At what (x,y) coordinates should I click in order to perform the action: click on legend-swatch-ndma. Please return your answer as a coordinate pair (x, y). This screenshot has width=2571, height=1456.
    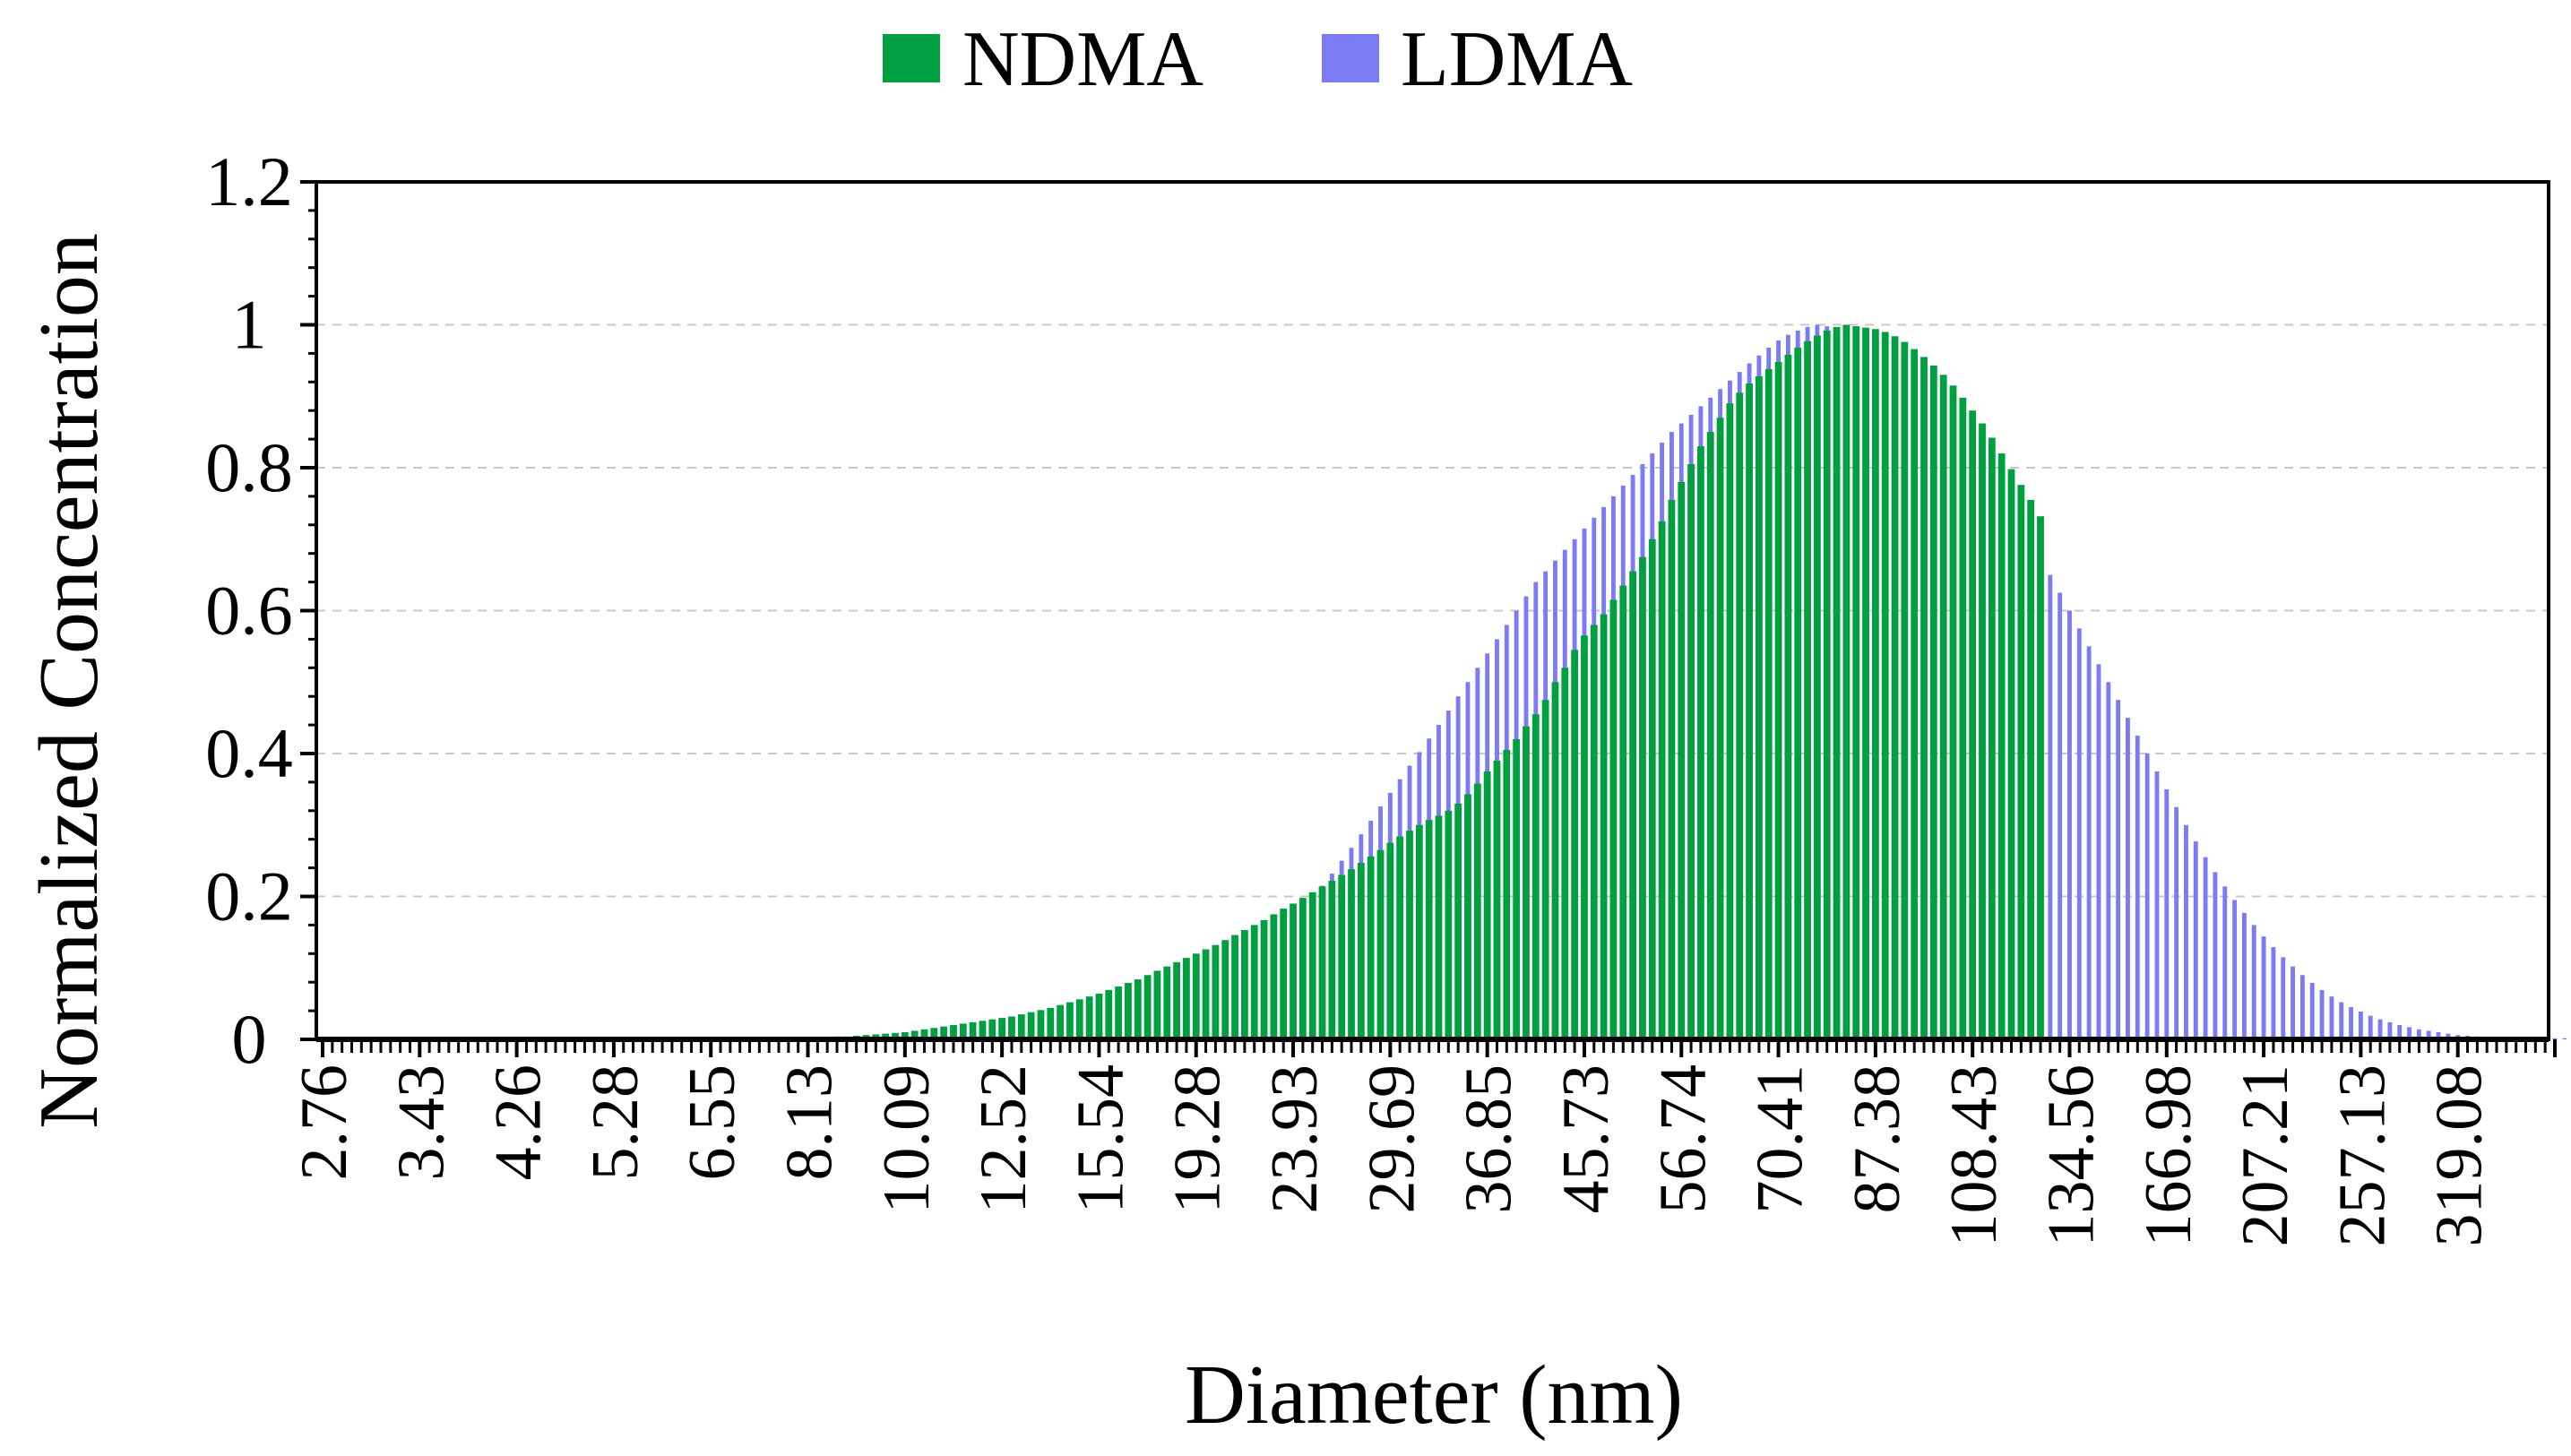
    Looking at the image, I should click on (911, 58).